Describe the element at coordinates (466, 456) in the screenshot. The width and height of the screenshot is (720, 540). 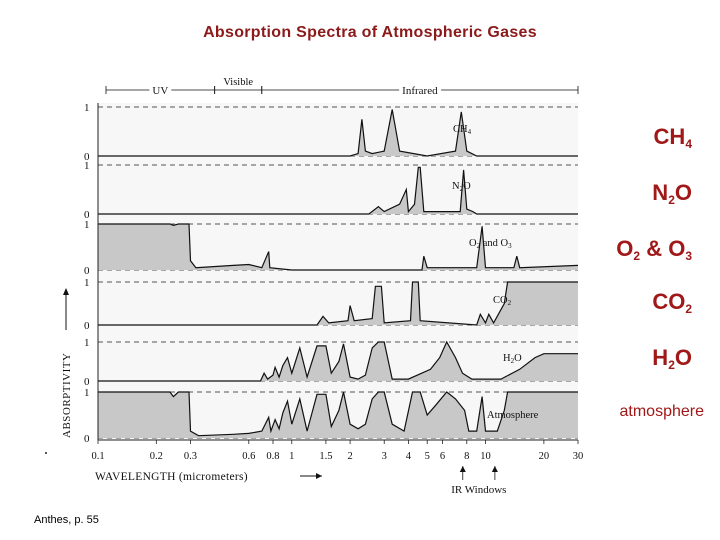
I see `x-tick-label: 8` at that location.